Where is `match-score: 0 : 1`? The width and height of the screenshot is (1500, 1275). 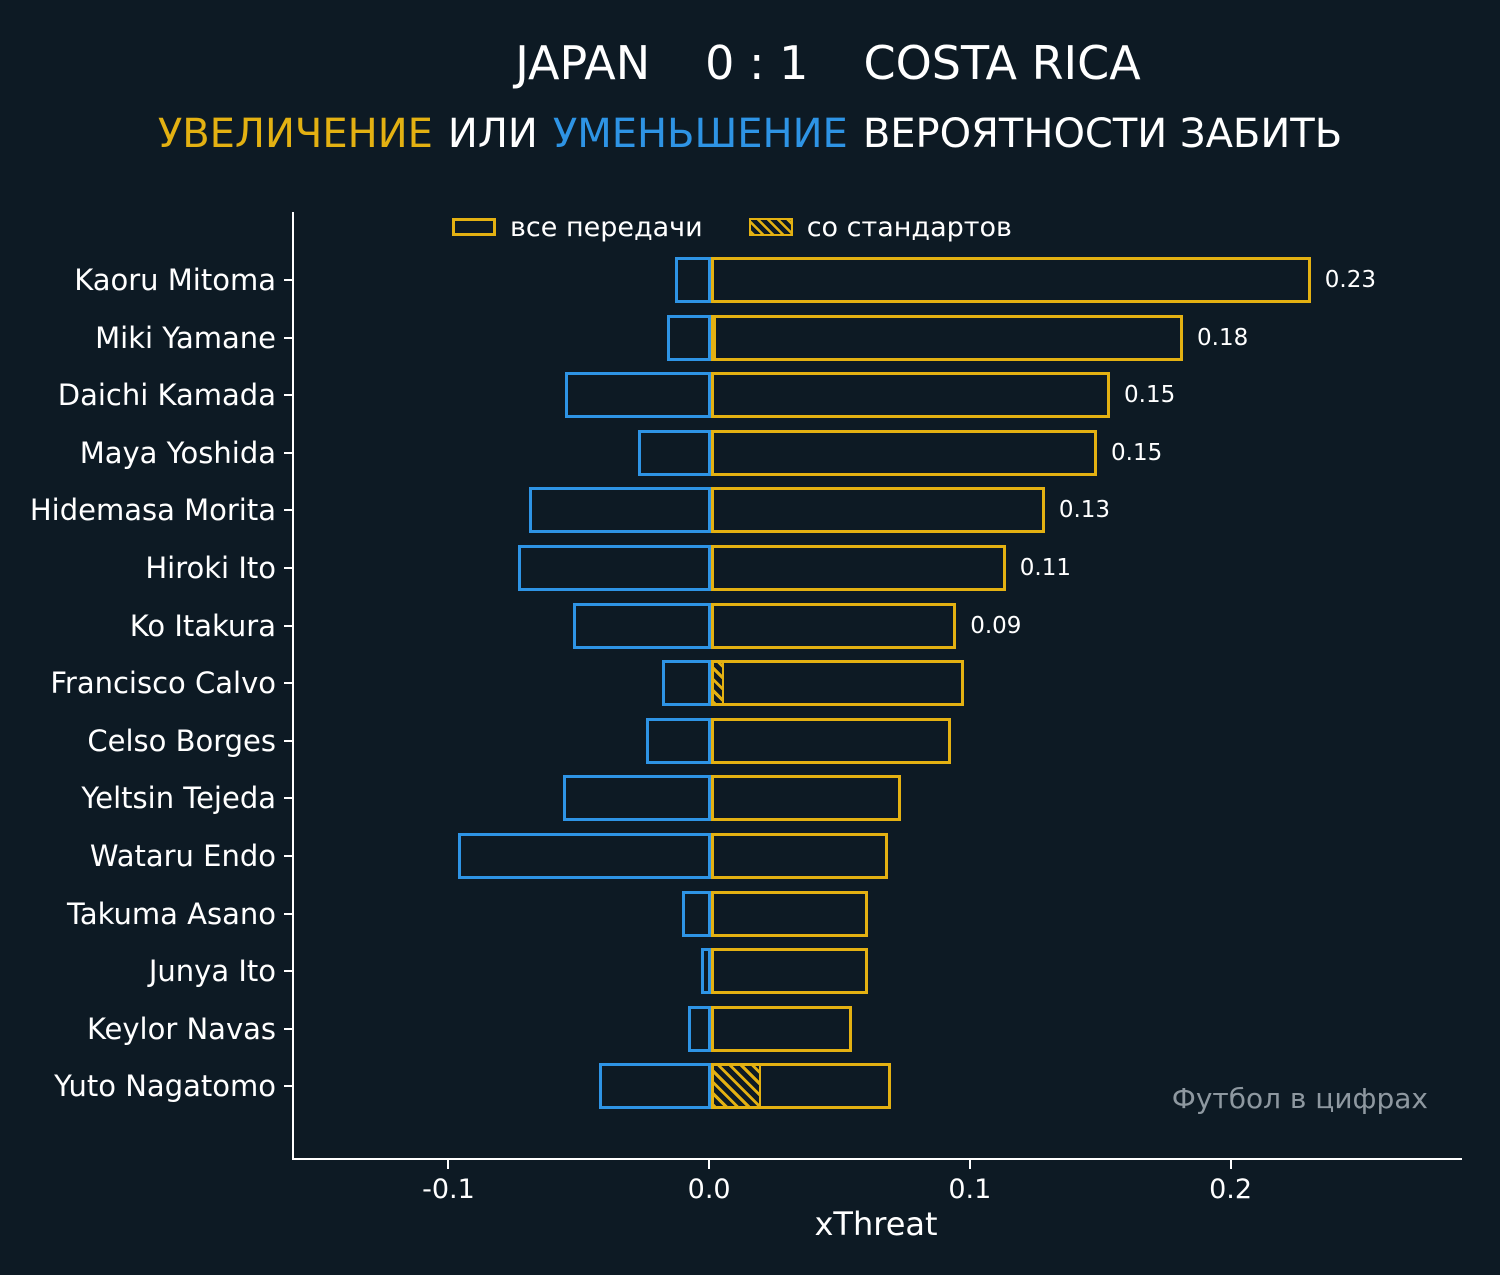
match-score: 0 : 1 is located at coordinates (757, 63).